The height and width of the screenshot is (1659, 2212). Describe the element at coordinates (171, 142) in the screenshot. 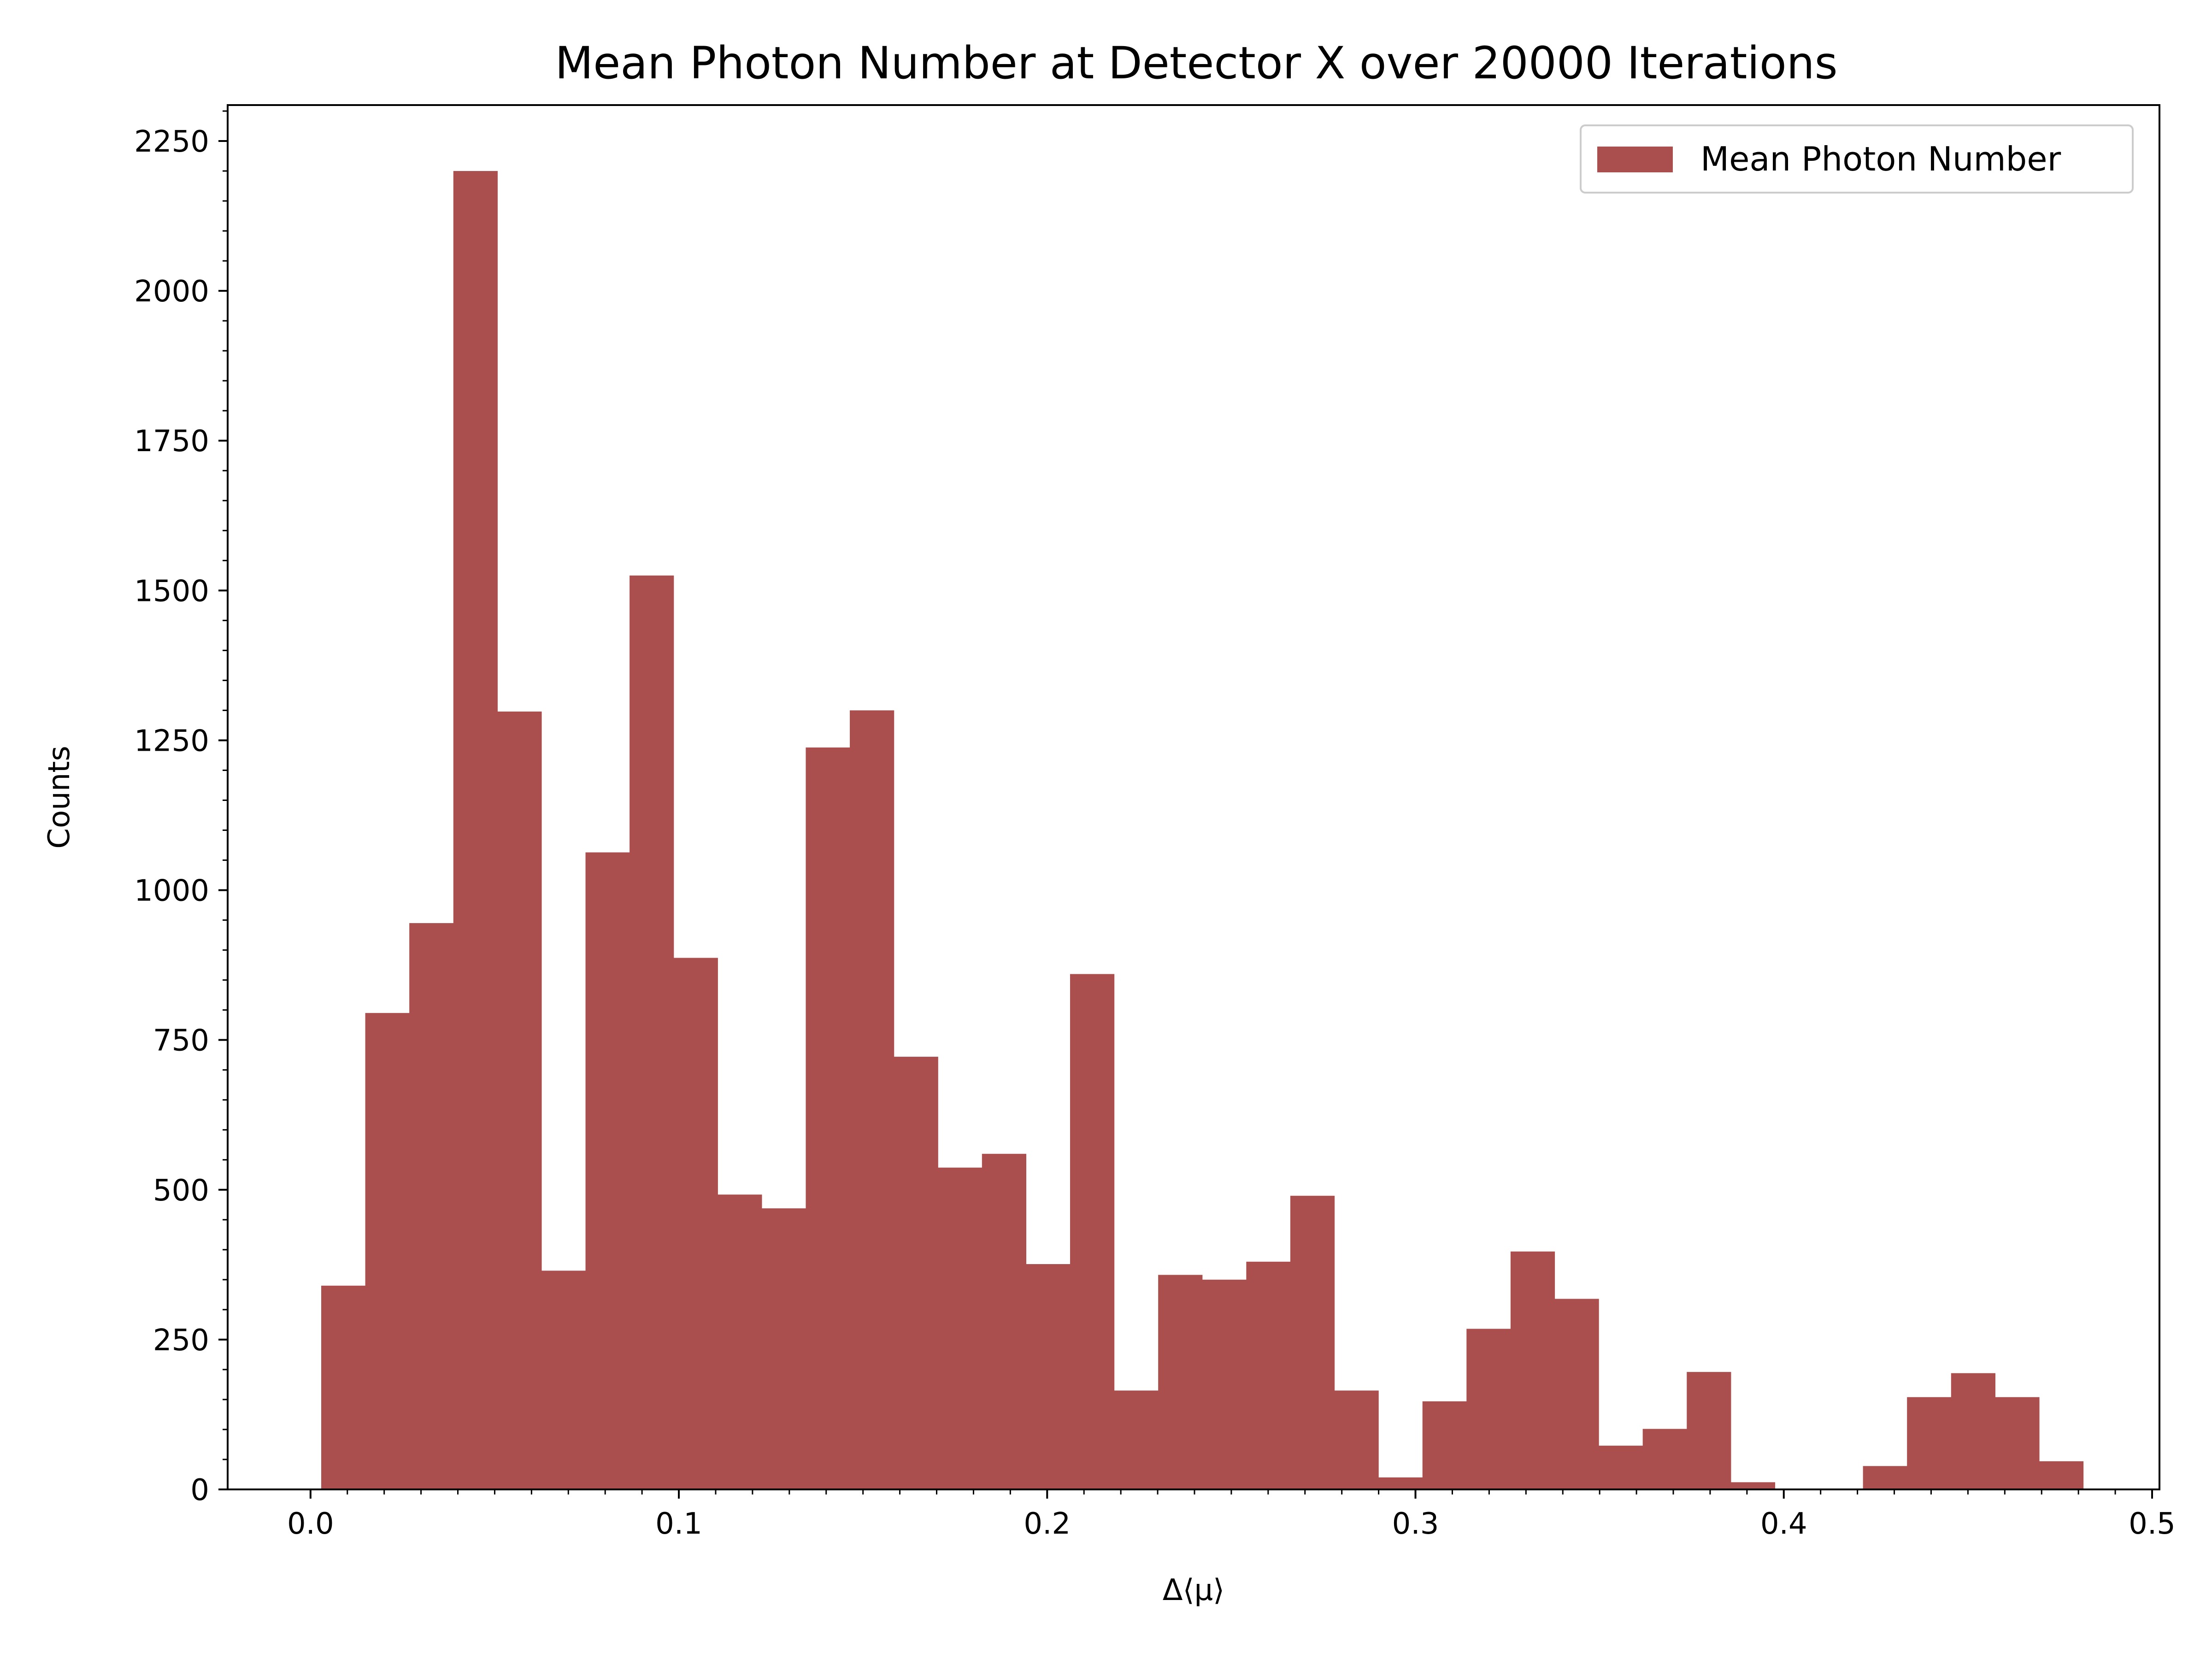

I see `y-tick-label: 2250` at that location.